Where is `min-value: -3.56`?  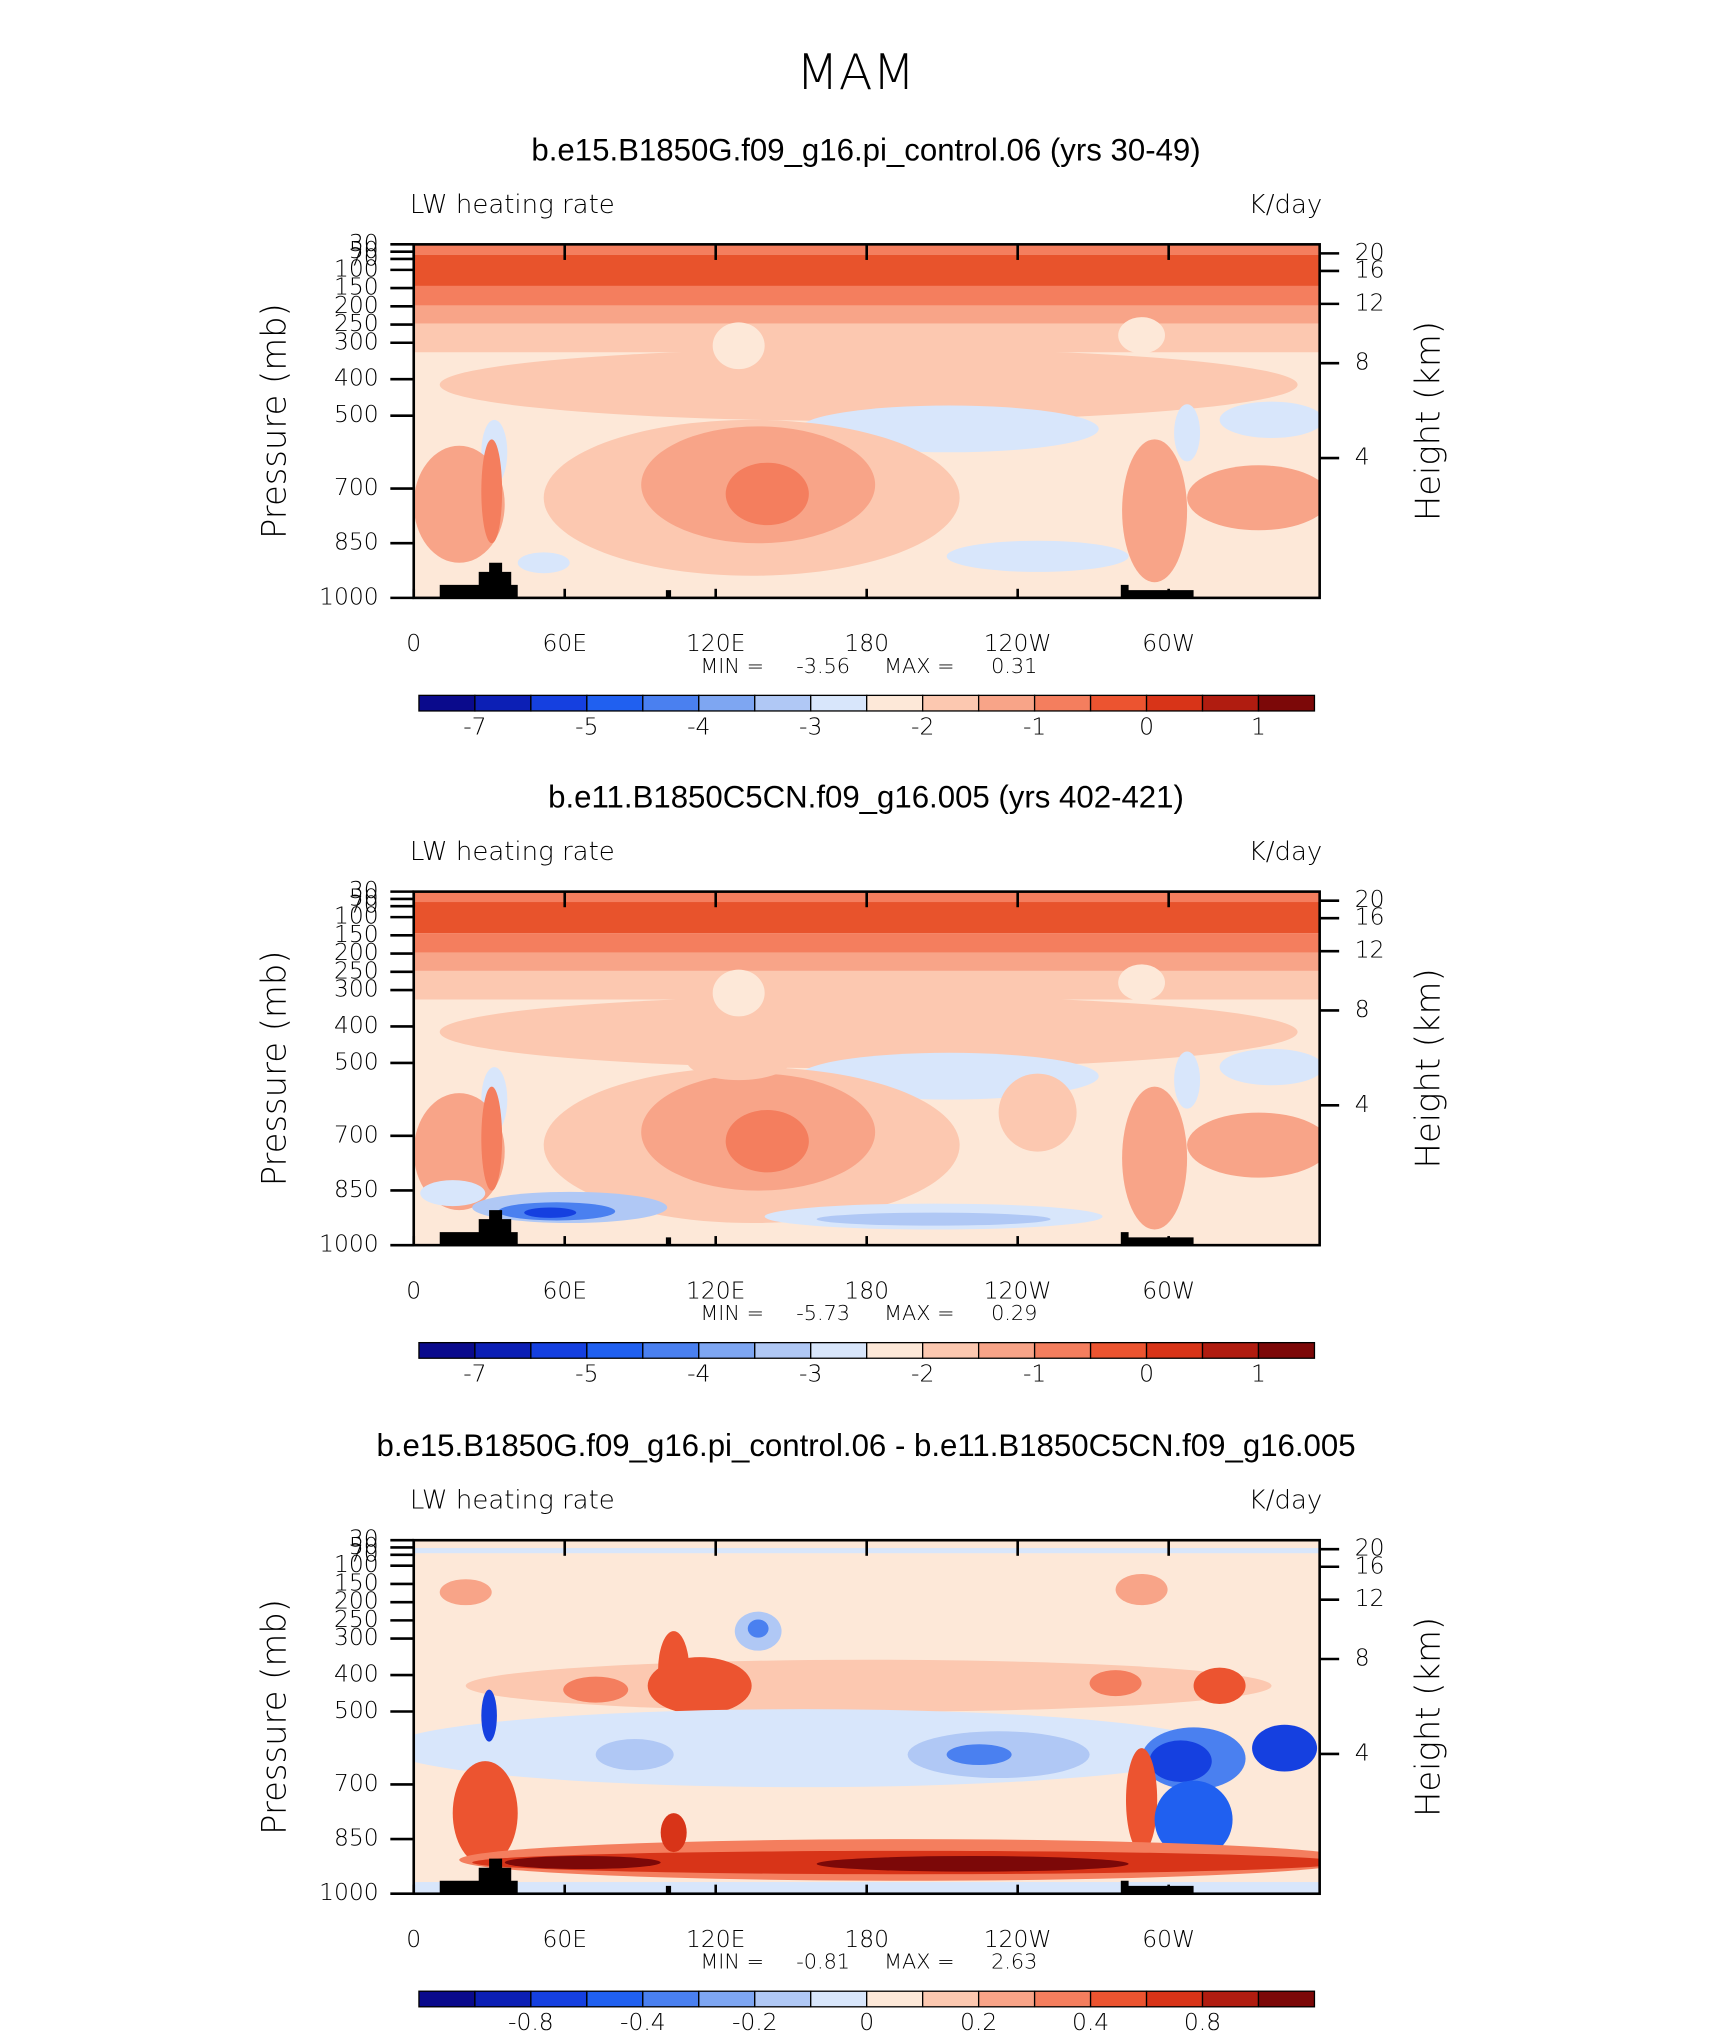 min-value: -3.56 is located at coordinates (823, 666).